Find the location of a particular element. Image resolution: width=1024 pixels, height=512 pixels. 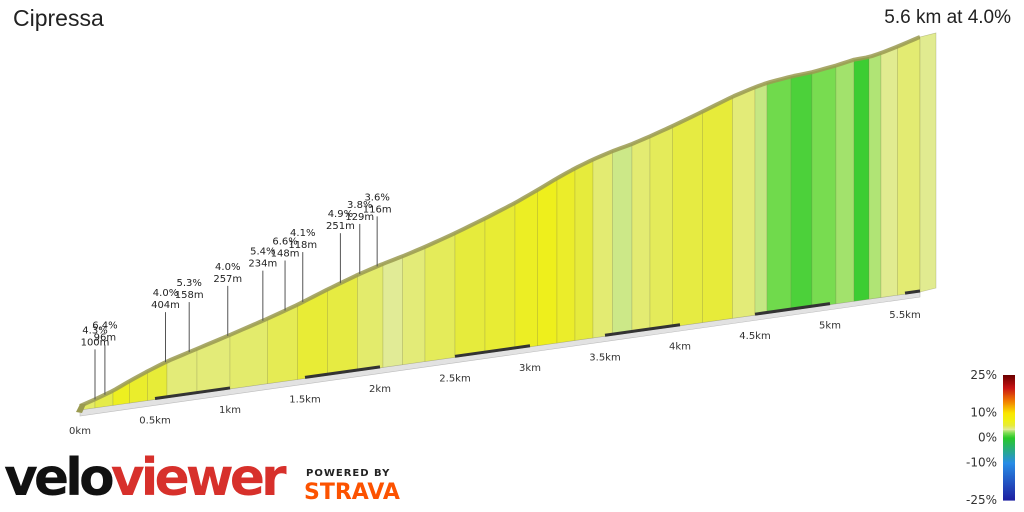

profile-end-cap is located at coordinates (928, 162).